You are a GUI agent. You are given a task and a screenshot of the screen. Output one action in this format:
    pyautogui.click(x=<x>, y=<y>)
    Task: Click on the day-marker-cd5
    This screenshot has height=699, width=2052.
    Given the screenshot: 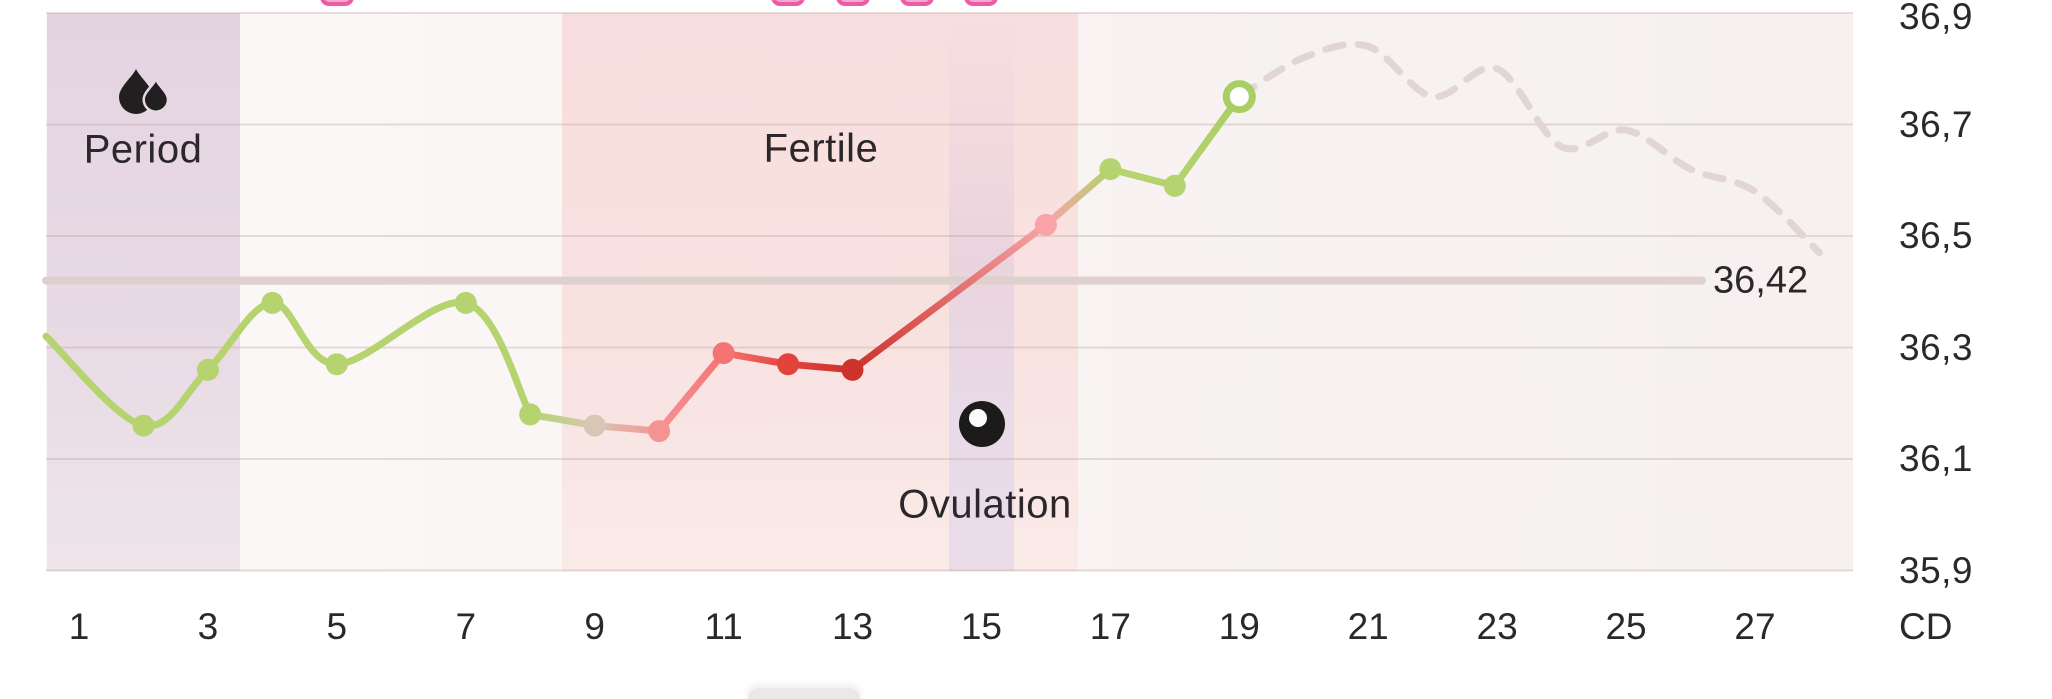 What is the action you would take?
    pyautogui.click(x=336, y=3)
    